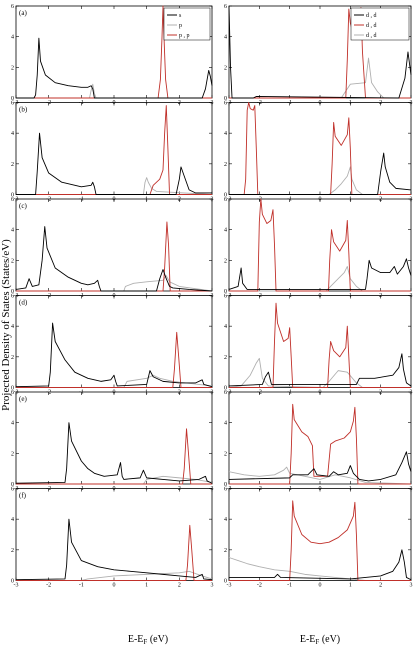 Image resolution: width=415 pixels, height=649 pixels. Describe the element at coordinates (148, 640) in the screenshot. I see `x-axis-label-left: E-EF (eV)` at that location.